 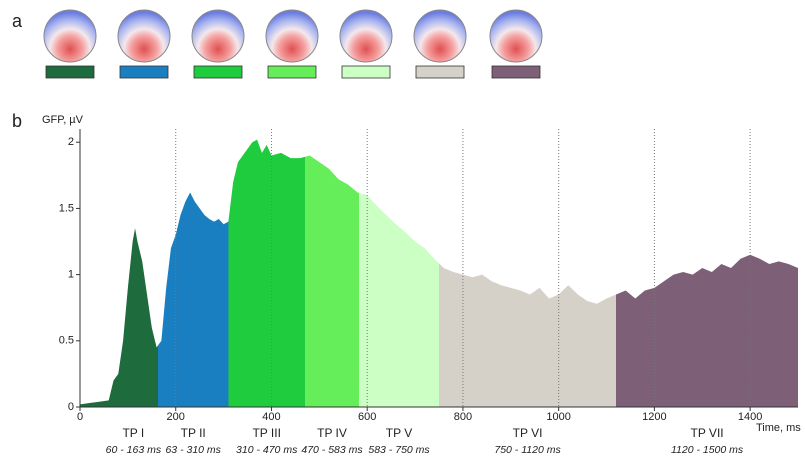 I want to click on segment-name: TP VII, so click(x=706, y=433).